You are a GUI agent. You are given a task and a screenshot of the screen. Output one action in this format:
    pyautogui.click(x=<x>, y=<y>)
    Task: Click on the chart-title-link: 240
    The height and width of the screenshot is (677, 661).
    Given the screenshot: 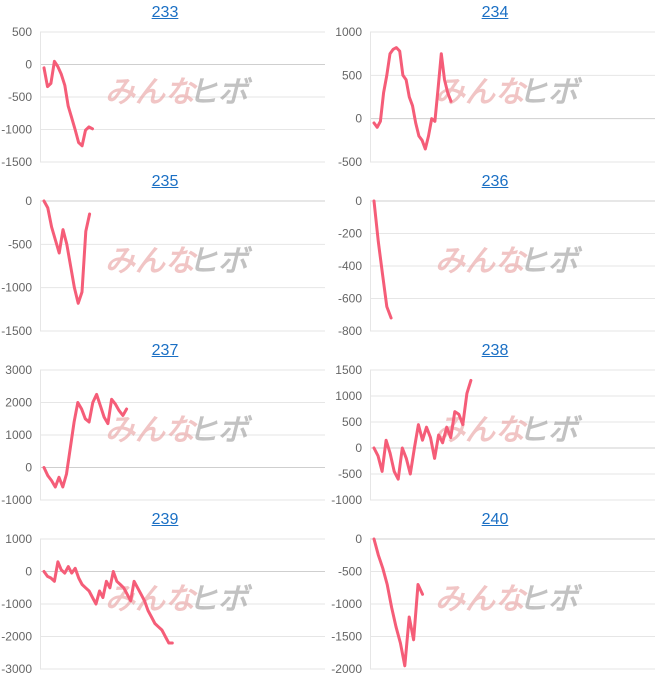 What is the action you would take?
    pyautogui.click(x=495, y=519)
    